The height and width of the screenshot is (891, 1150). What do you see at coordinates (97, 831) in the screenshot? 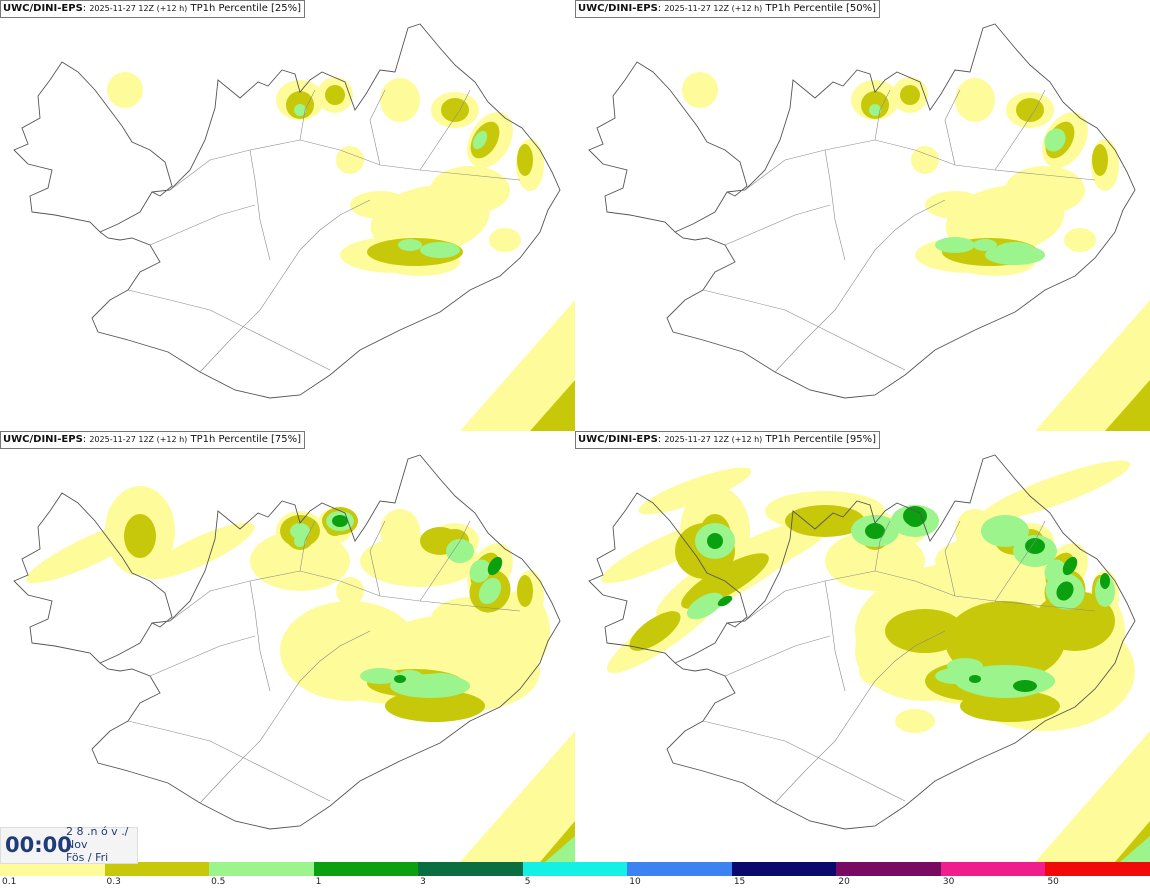
I see `valid-date-line: 2 8 .n ó v ./` at bounding box center [97, 831].